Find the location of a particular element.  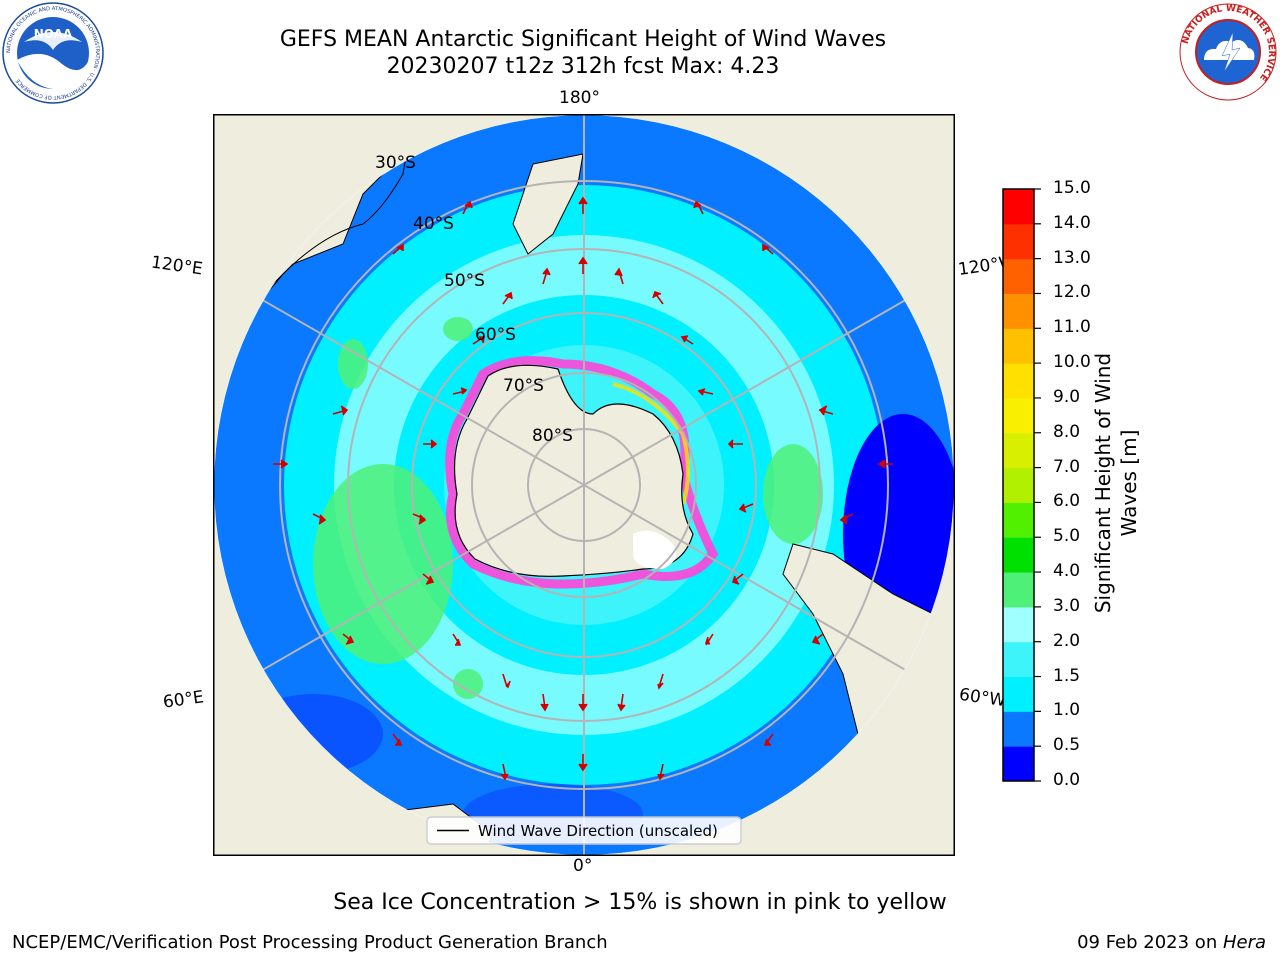

colorbar-tick-label: 4.0 is located at coordinates (1067, 571).